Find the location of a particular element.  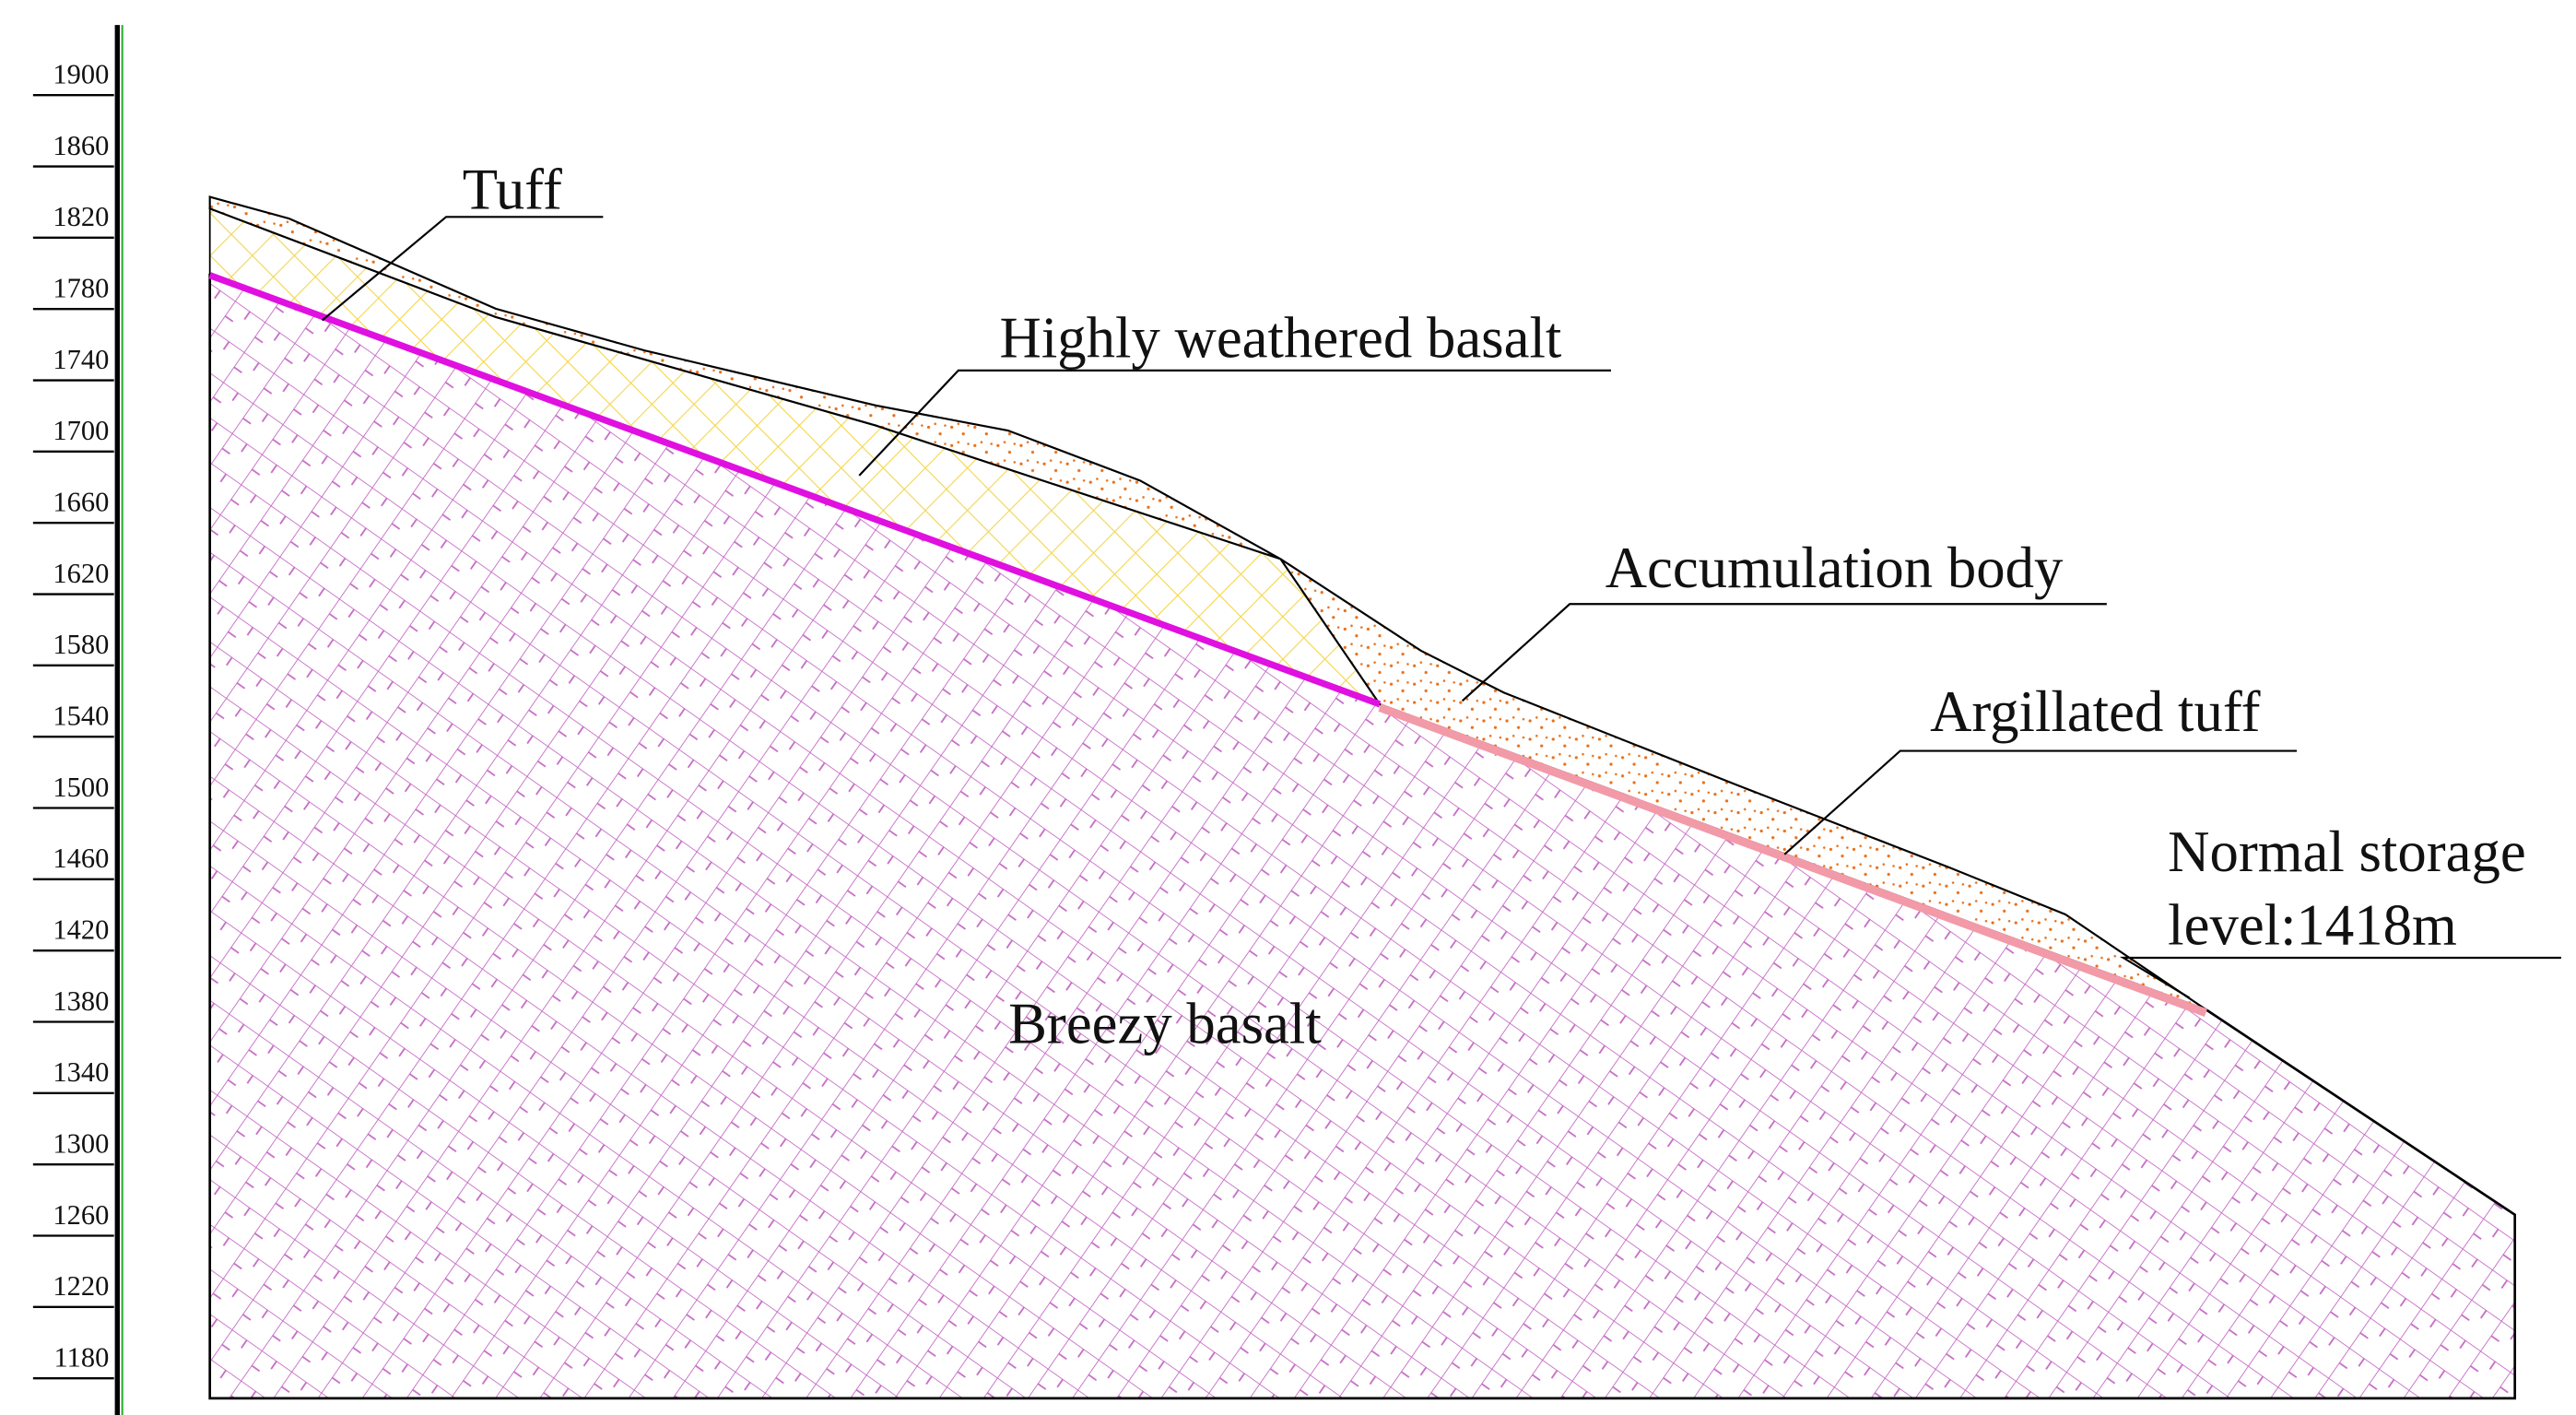

tick-label: 1860 is located at coordinates (81, 145).